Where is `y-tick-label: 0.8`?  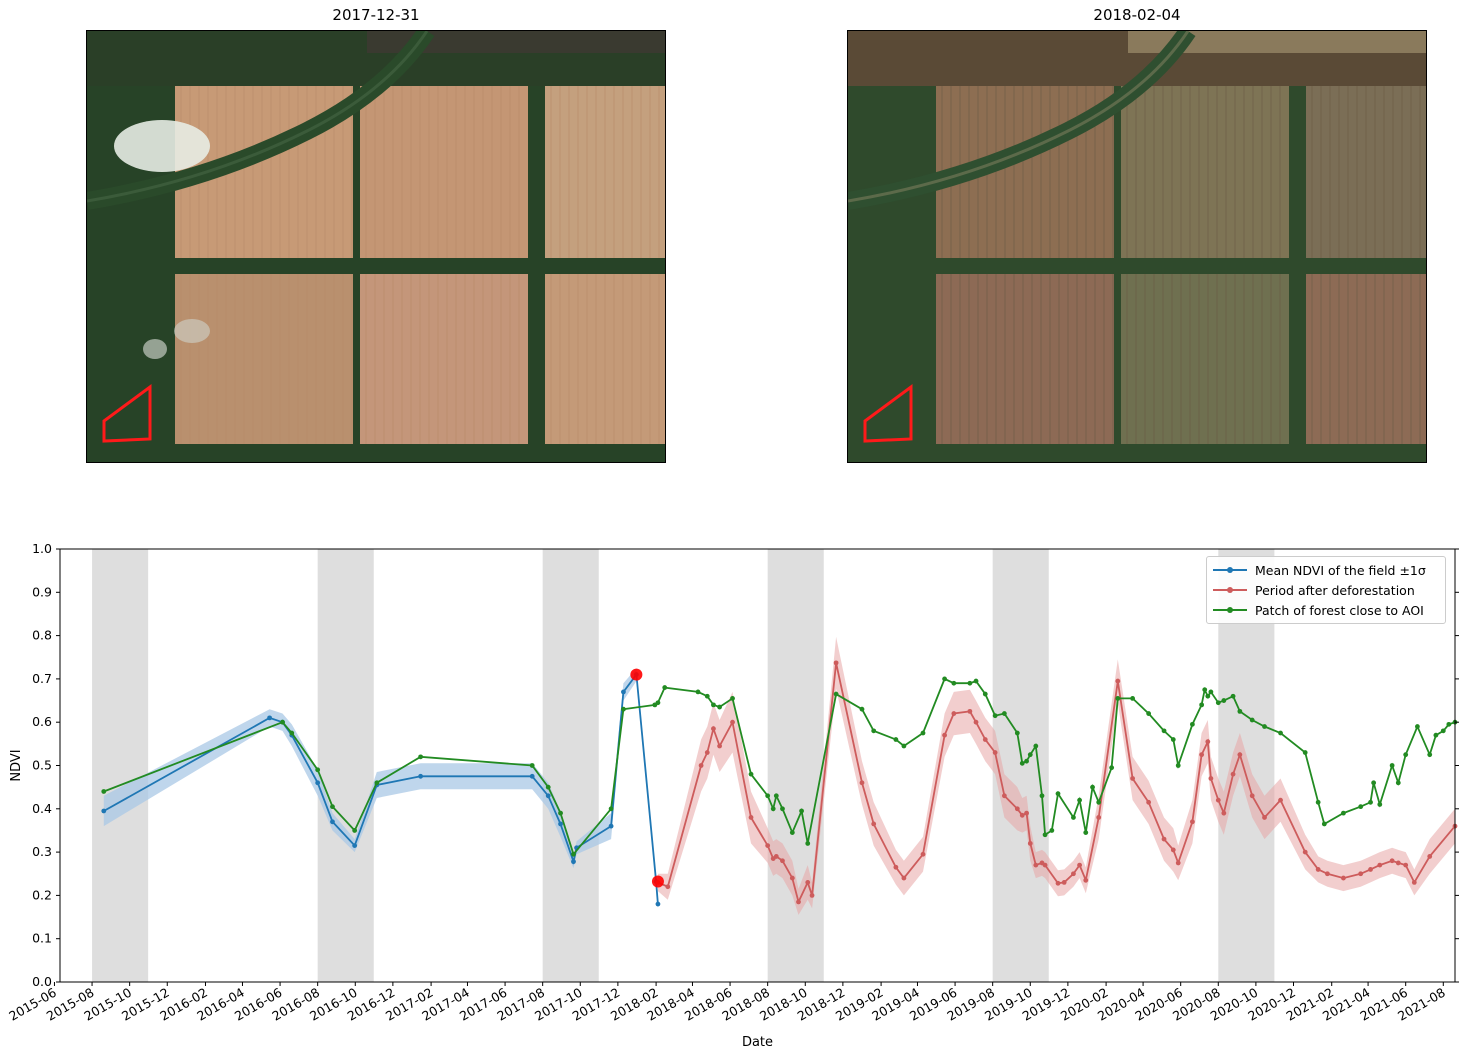 y-tick-label: 0.8 is located at coordinates (42, 635).